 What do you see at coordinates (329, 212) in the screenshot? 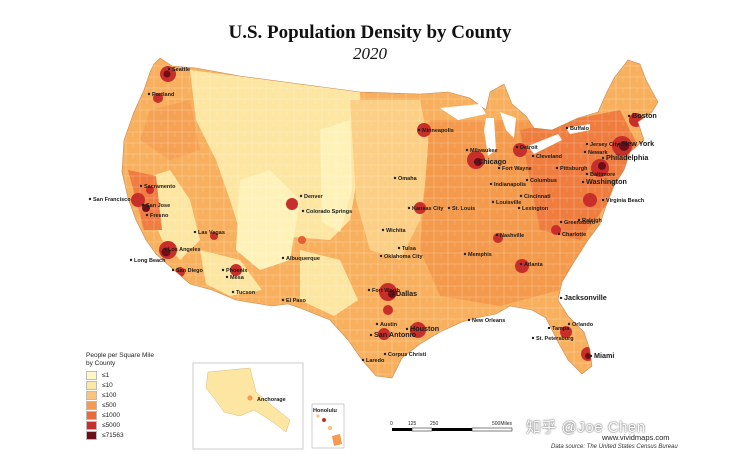
I see `city-label-colorado-springs: Colorado Springs` at bounding box center [329, 212].